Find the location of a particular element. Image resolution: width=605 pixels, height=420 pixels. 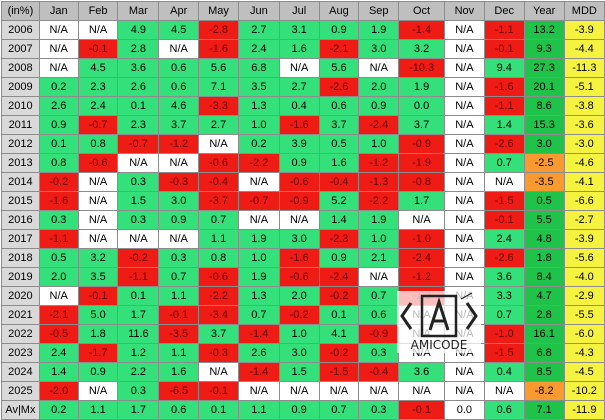

table-cell: -3.6 is located at coordinates (584, 125).